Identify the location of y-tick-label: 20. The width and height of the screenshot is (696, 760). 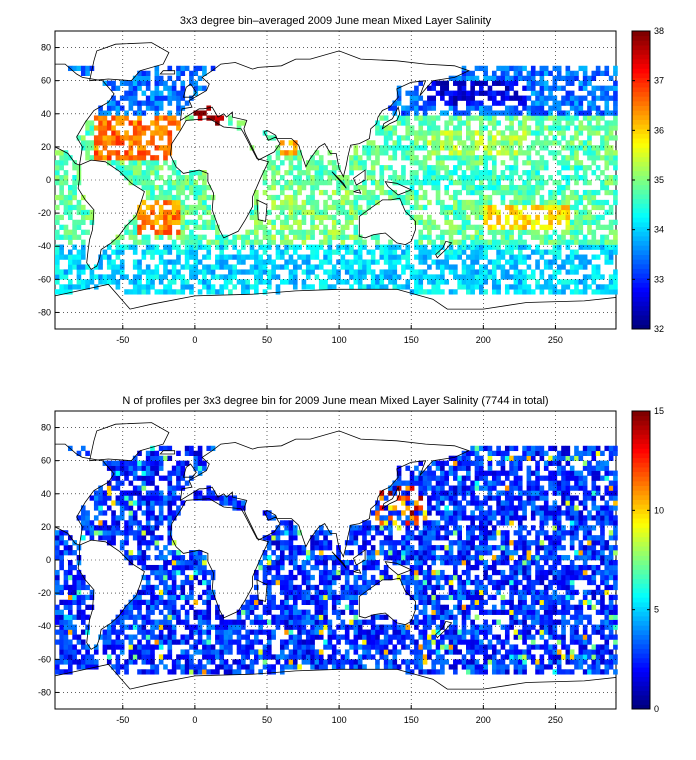
(46, 147).